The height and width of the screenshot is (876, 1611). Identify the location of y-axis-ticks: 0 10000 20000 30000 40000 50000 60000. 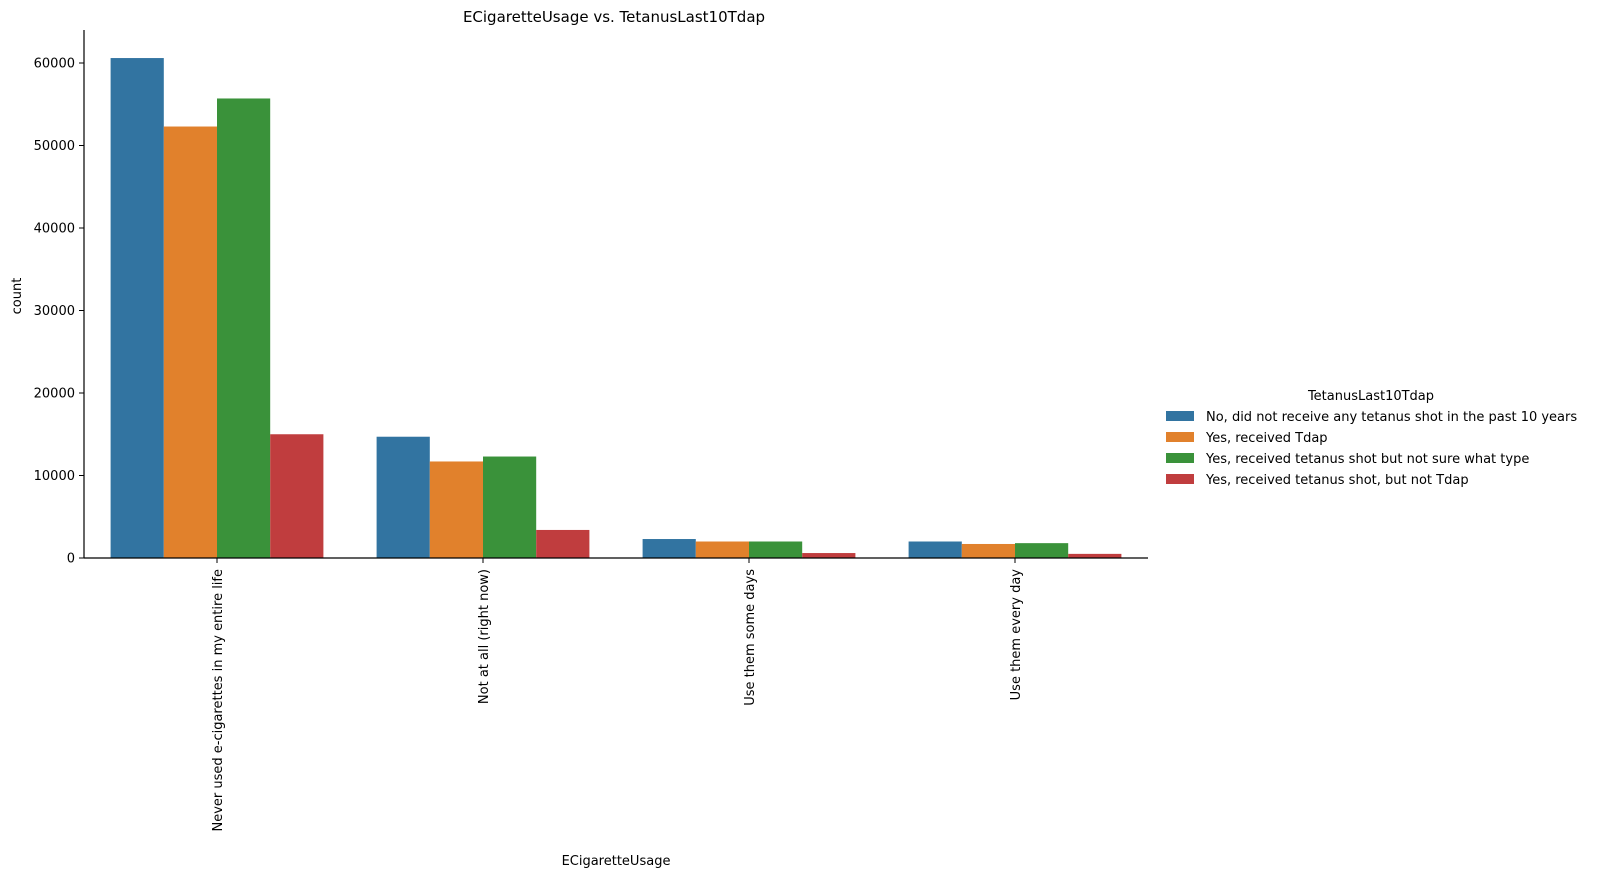
(59, 312).